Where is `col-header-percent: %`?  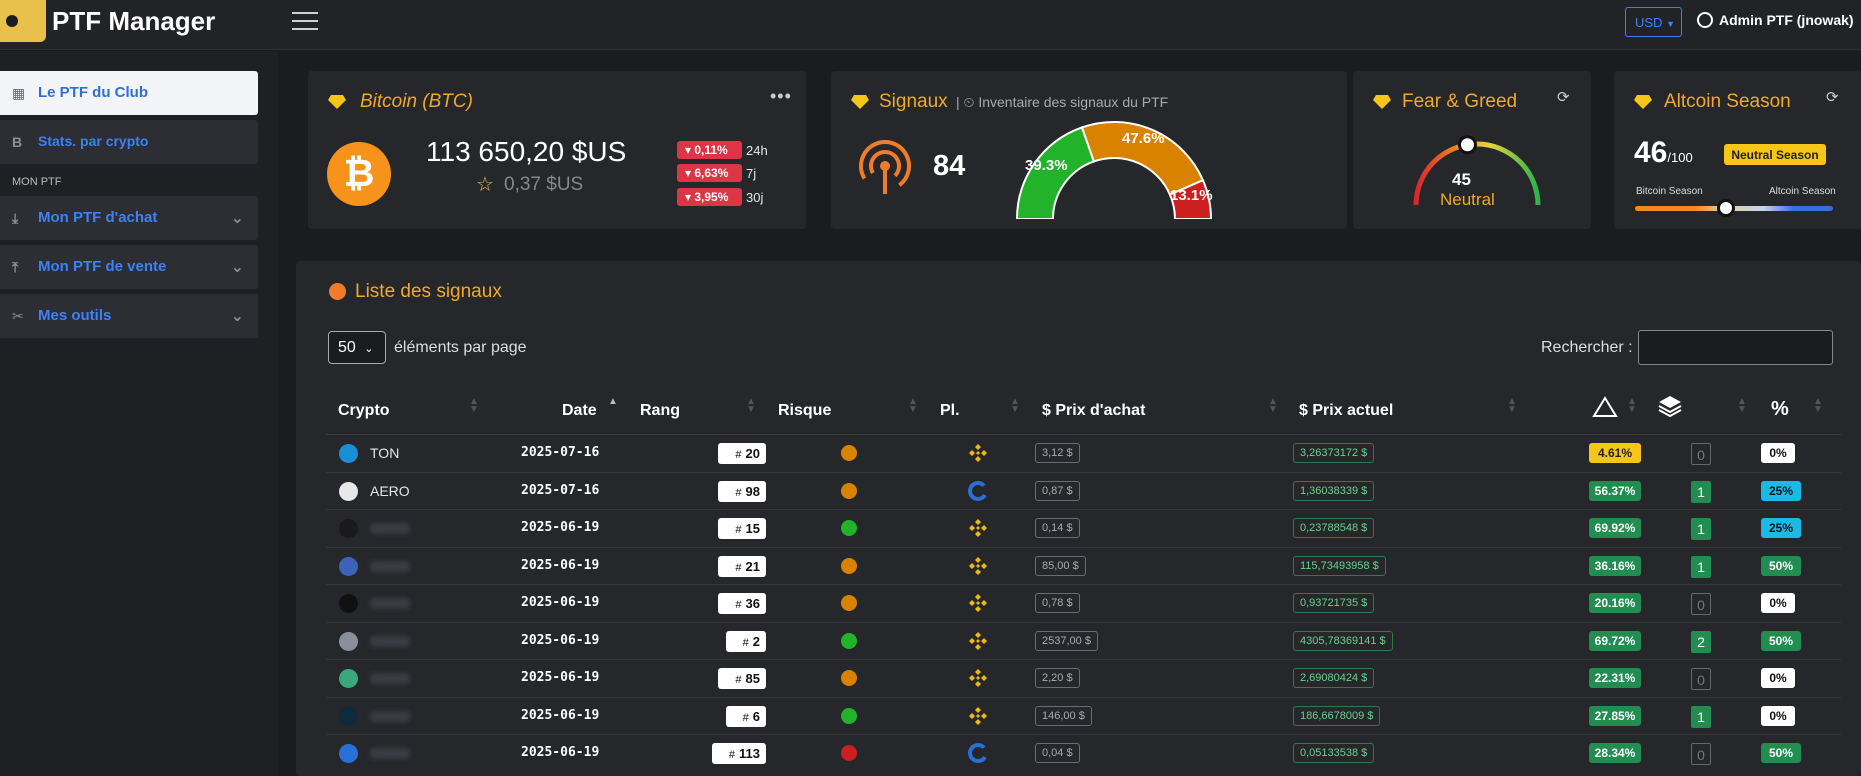
col-header-percent: % is located at coordinates (1780, 409).